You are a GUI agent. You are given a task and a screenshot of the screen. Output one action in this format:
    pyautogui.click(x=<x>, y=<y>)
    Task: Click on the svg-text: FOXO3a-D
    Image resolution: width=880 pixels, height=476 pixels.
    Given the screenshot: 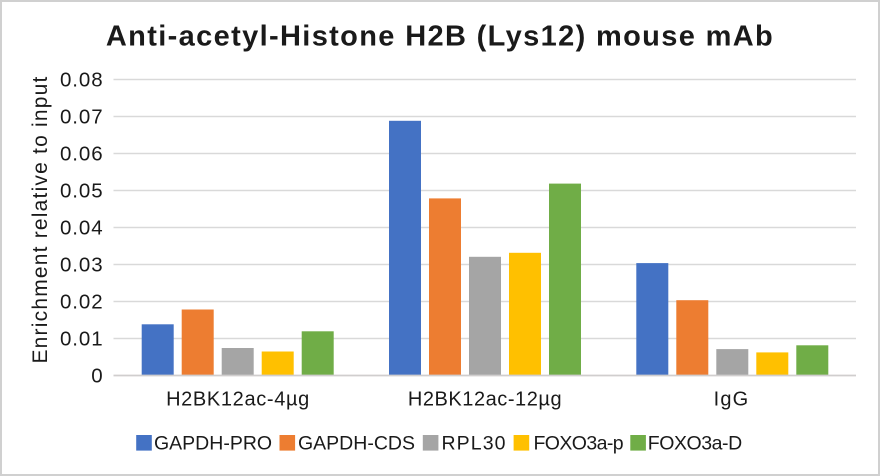 What is the action you would take?
    pyautogui.click(x=695, y=444)
    